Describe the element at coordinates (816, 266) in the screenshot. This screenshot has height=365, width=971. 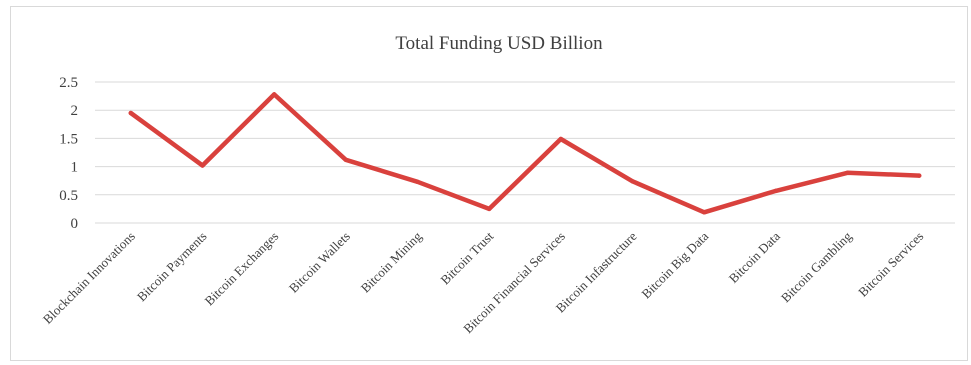
I see `x-tick-label: Bitcoin Gambling` at that location.